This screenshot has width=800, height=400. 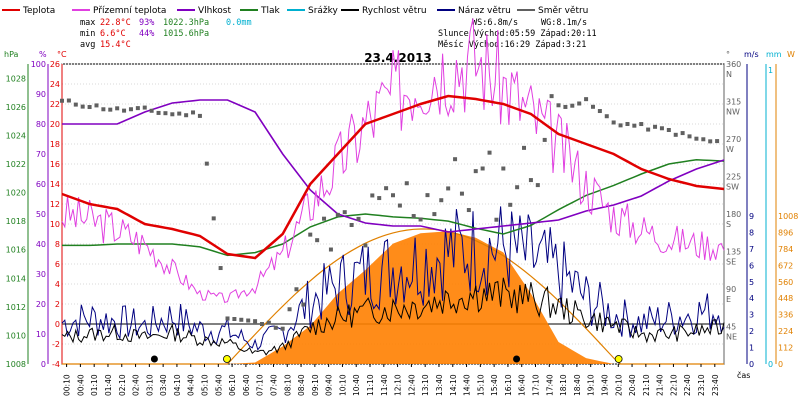 I want to click on pct-axis-tick: 70, so click(x=41, y=154).